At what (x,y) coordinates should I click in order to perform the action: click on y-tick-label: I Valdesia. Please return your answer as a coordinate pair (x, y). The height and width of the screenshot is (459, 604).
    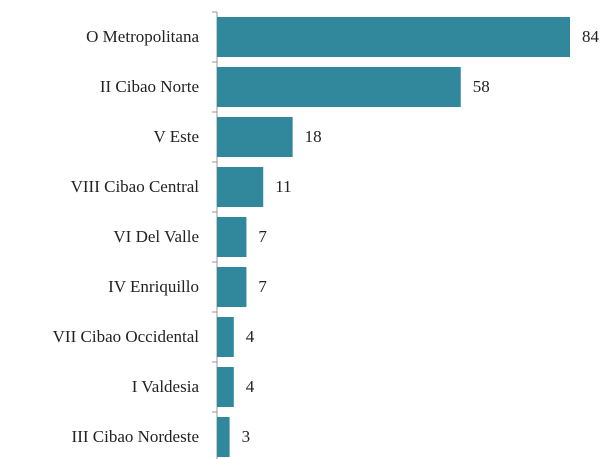
    Looking at the image, I should click on (166, 386).